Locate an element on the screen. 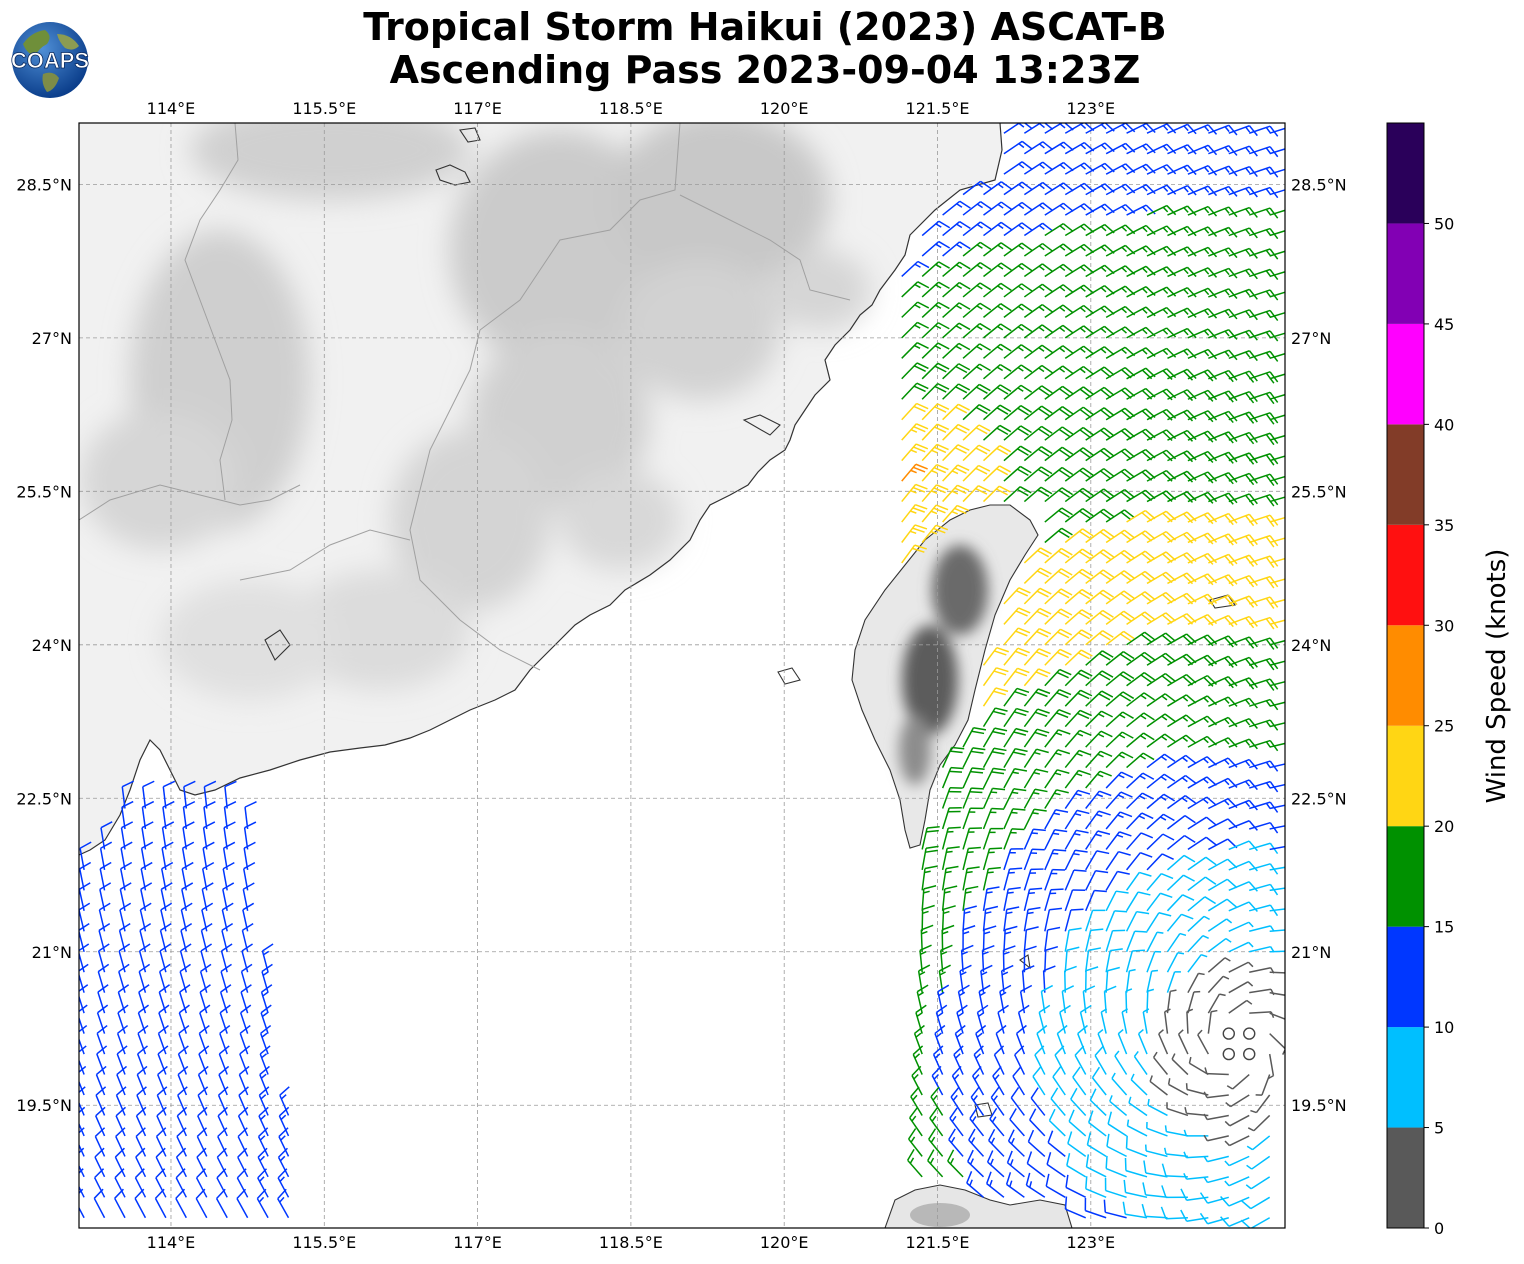 Image resolution: width=1524 pixels, height=1264 pixels. calm-circle is located at coordinates (1228, 1054).